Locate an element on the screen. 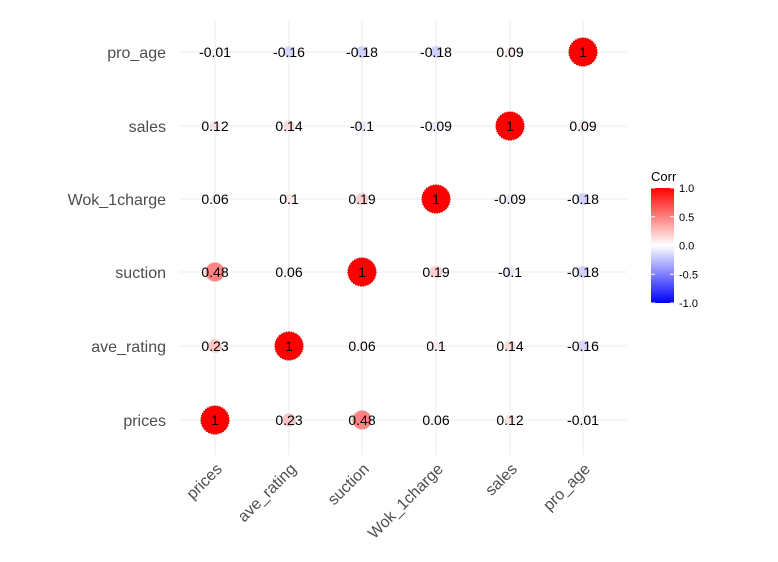 Image resolution: width=778 pixels, height=562 pixels. corr-value-Wok_1charge-pro_age: -0.18 is located at coordinates (583, 199).